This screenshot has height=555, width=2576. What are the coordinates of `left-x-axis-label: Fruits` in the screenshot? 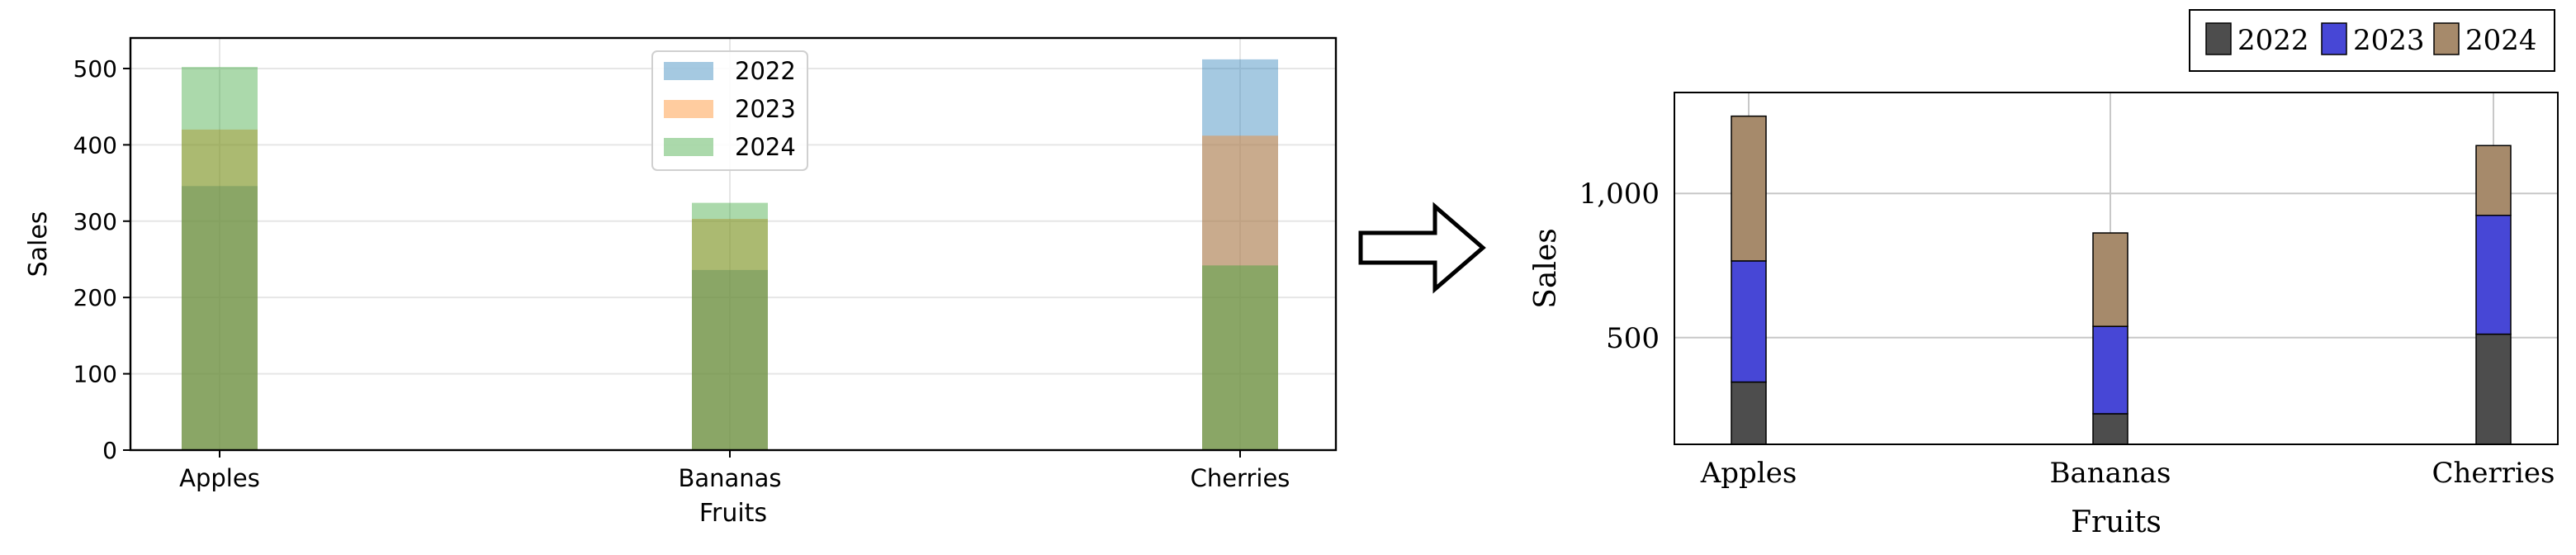 It's located at (733, 513).